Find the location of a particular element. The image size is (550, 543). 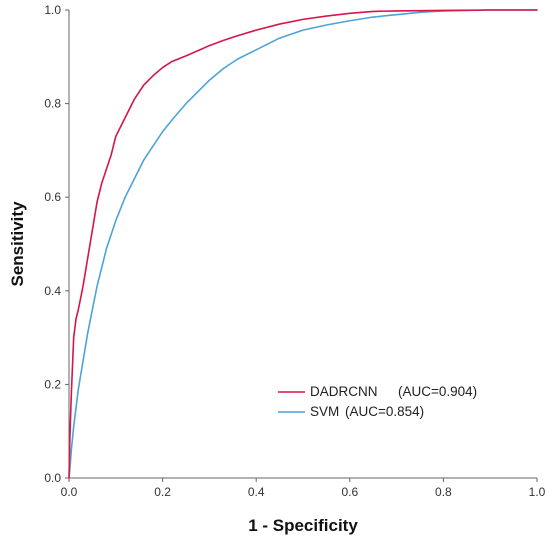

y-tick-label: 0.4 is located at coordinates (52, 291).